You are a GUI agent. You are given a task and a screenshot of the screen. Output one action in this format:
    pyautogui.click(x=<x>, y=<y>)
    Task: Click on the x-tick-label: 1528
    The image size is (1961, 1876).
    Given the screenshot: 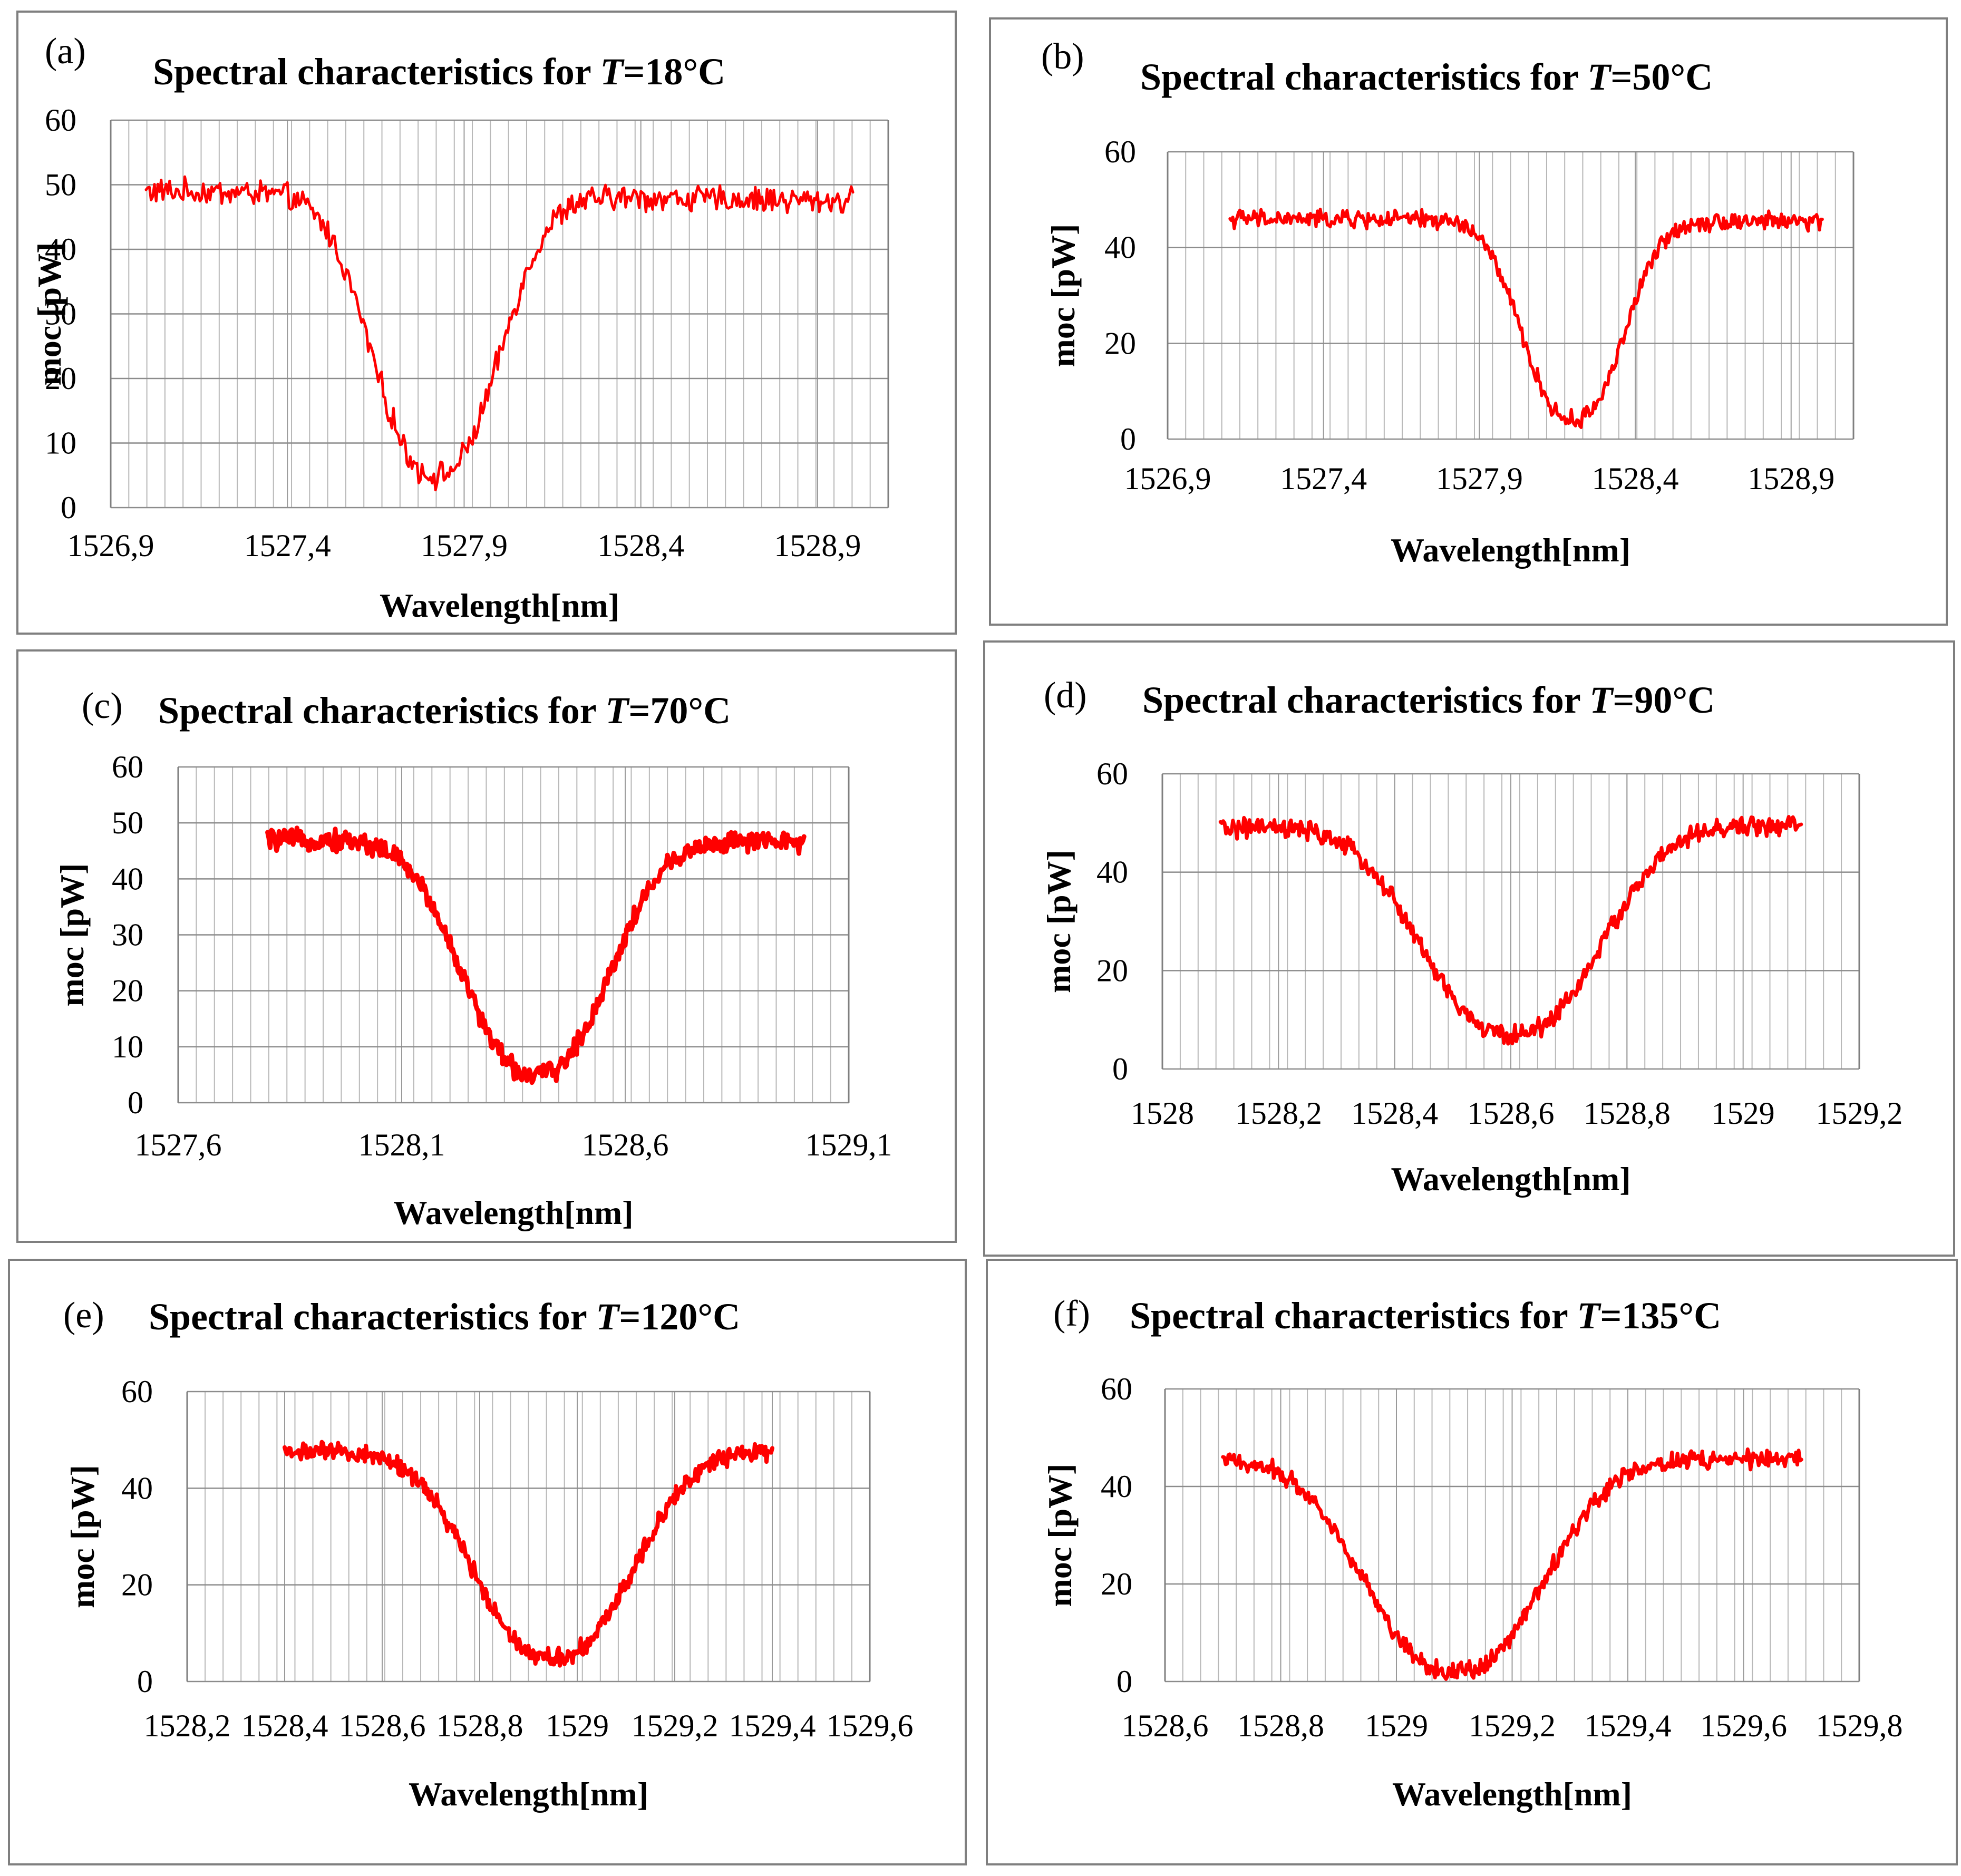 What is the action you would take?
    pyautogui.click(x=1162, y=1113)
    